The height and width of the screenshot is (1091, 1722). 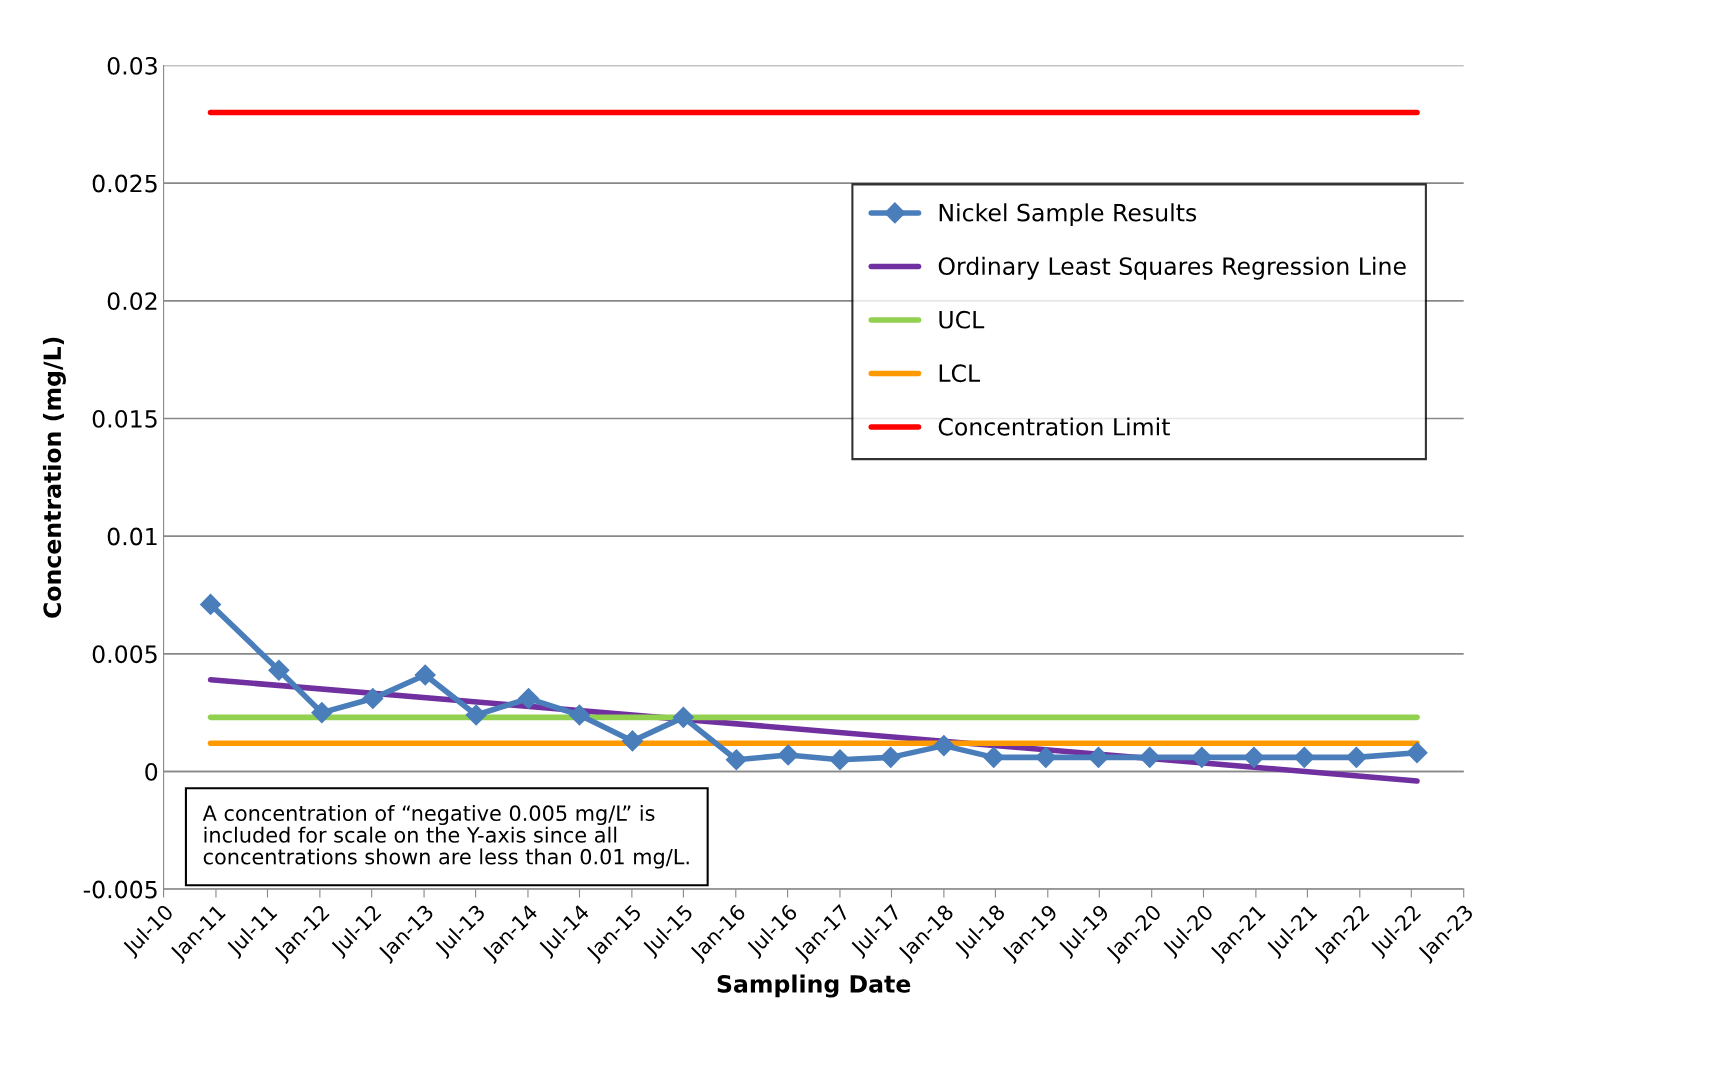 I want to click on y-tick-label: 0.02, so click(x=132, y=301).